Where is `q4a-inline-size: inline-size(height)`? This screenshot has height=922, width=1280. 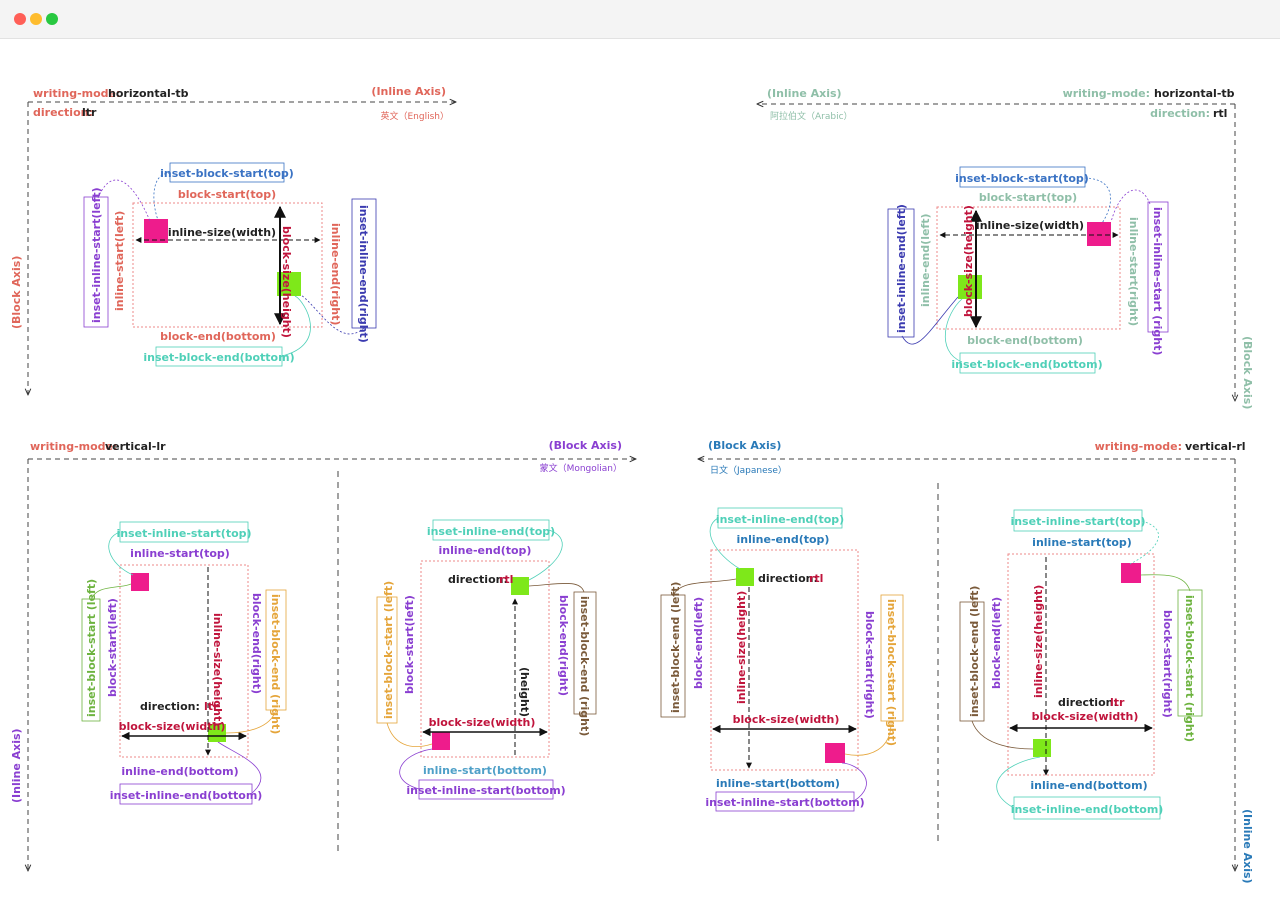
q4a-inline-size: inline-size(height) is located at coordinates (741, 647).